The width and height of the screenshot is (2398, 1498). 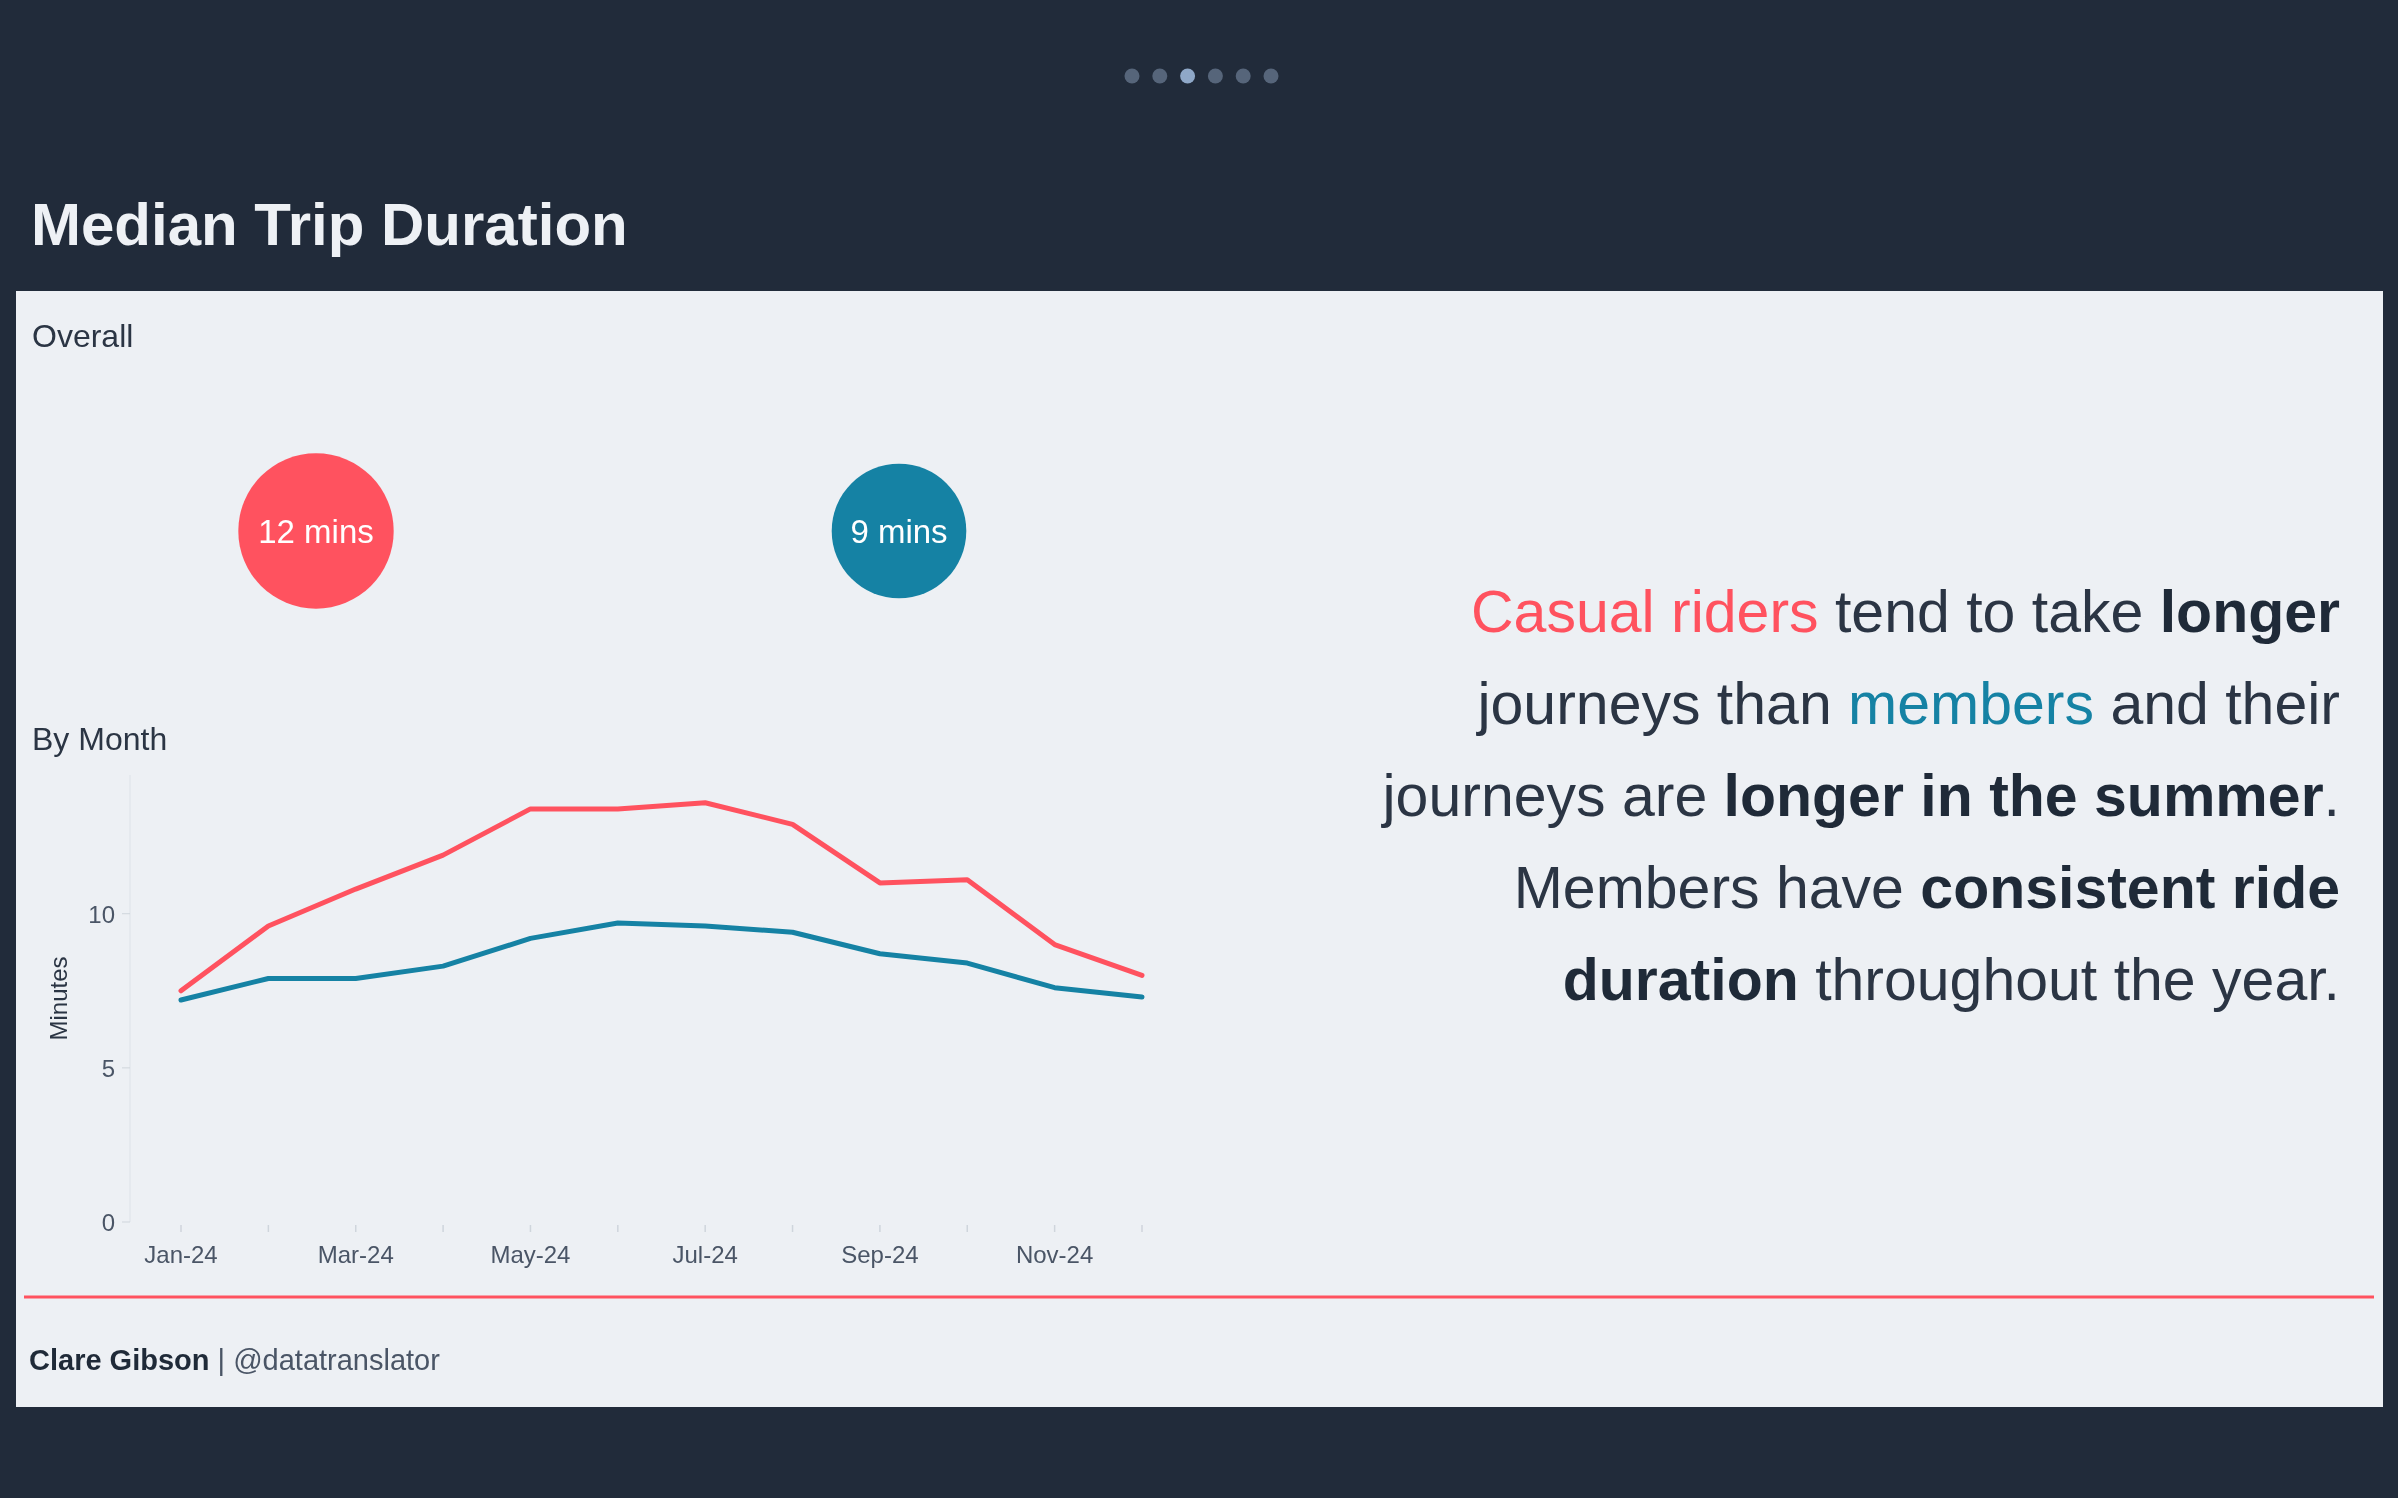 I want to click on text: journeys than members and their, so click(x=1907, y=704).